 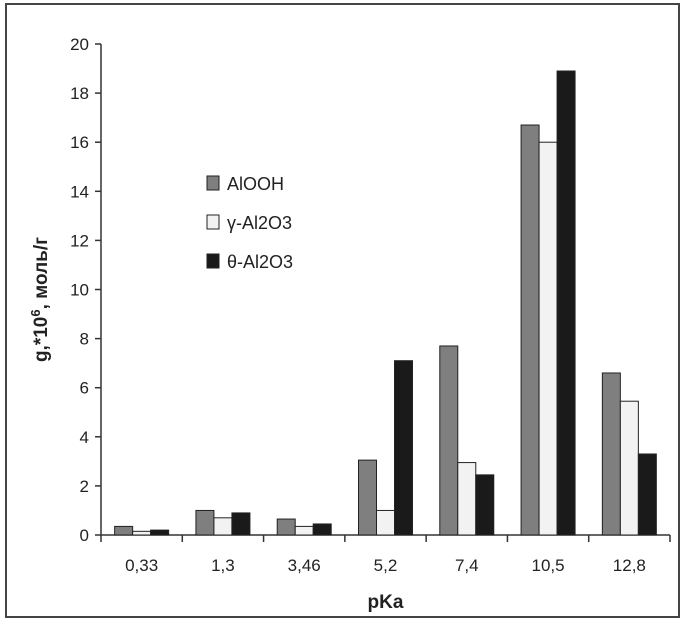 I want to click on legend-label: AlOOH, so click(x=255, y=184).